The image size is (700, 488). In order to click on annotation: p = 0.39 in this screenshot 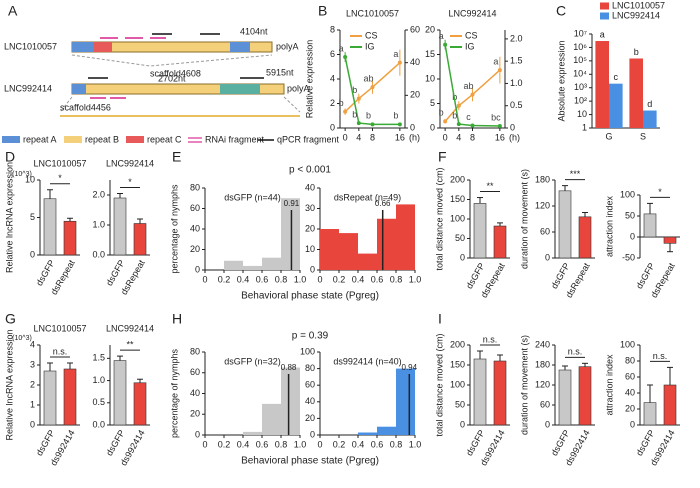, I will do `click(310, 336)`.